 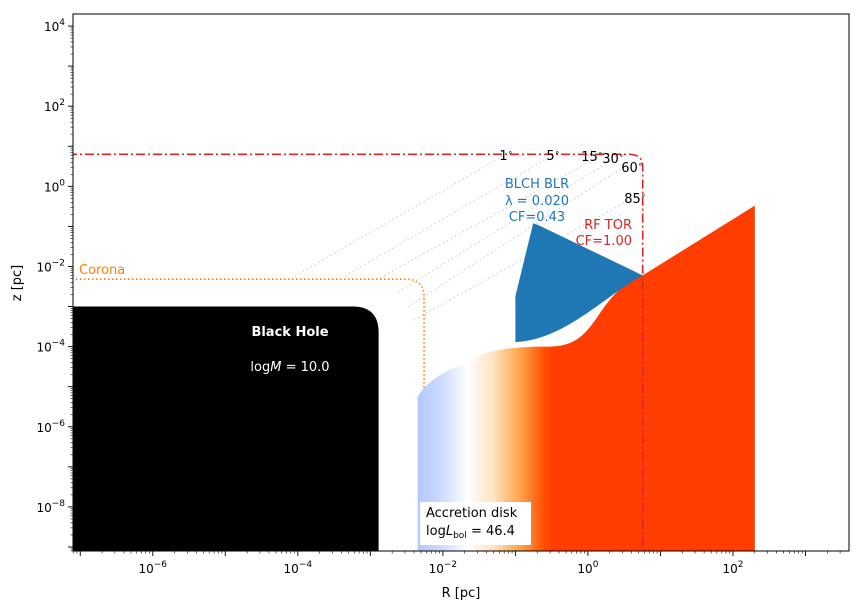 I want to click on sightline-angle-label: 60∘, so click(x=632, y=168).